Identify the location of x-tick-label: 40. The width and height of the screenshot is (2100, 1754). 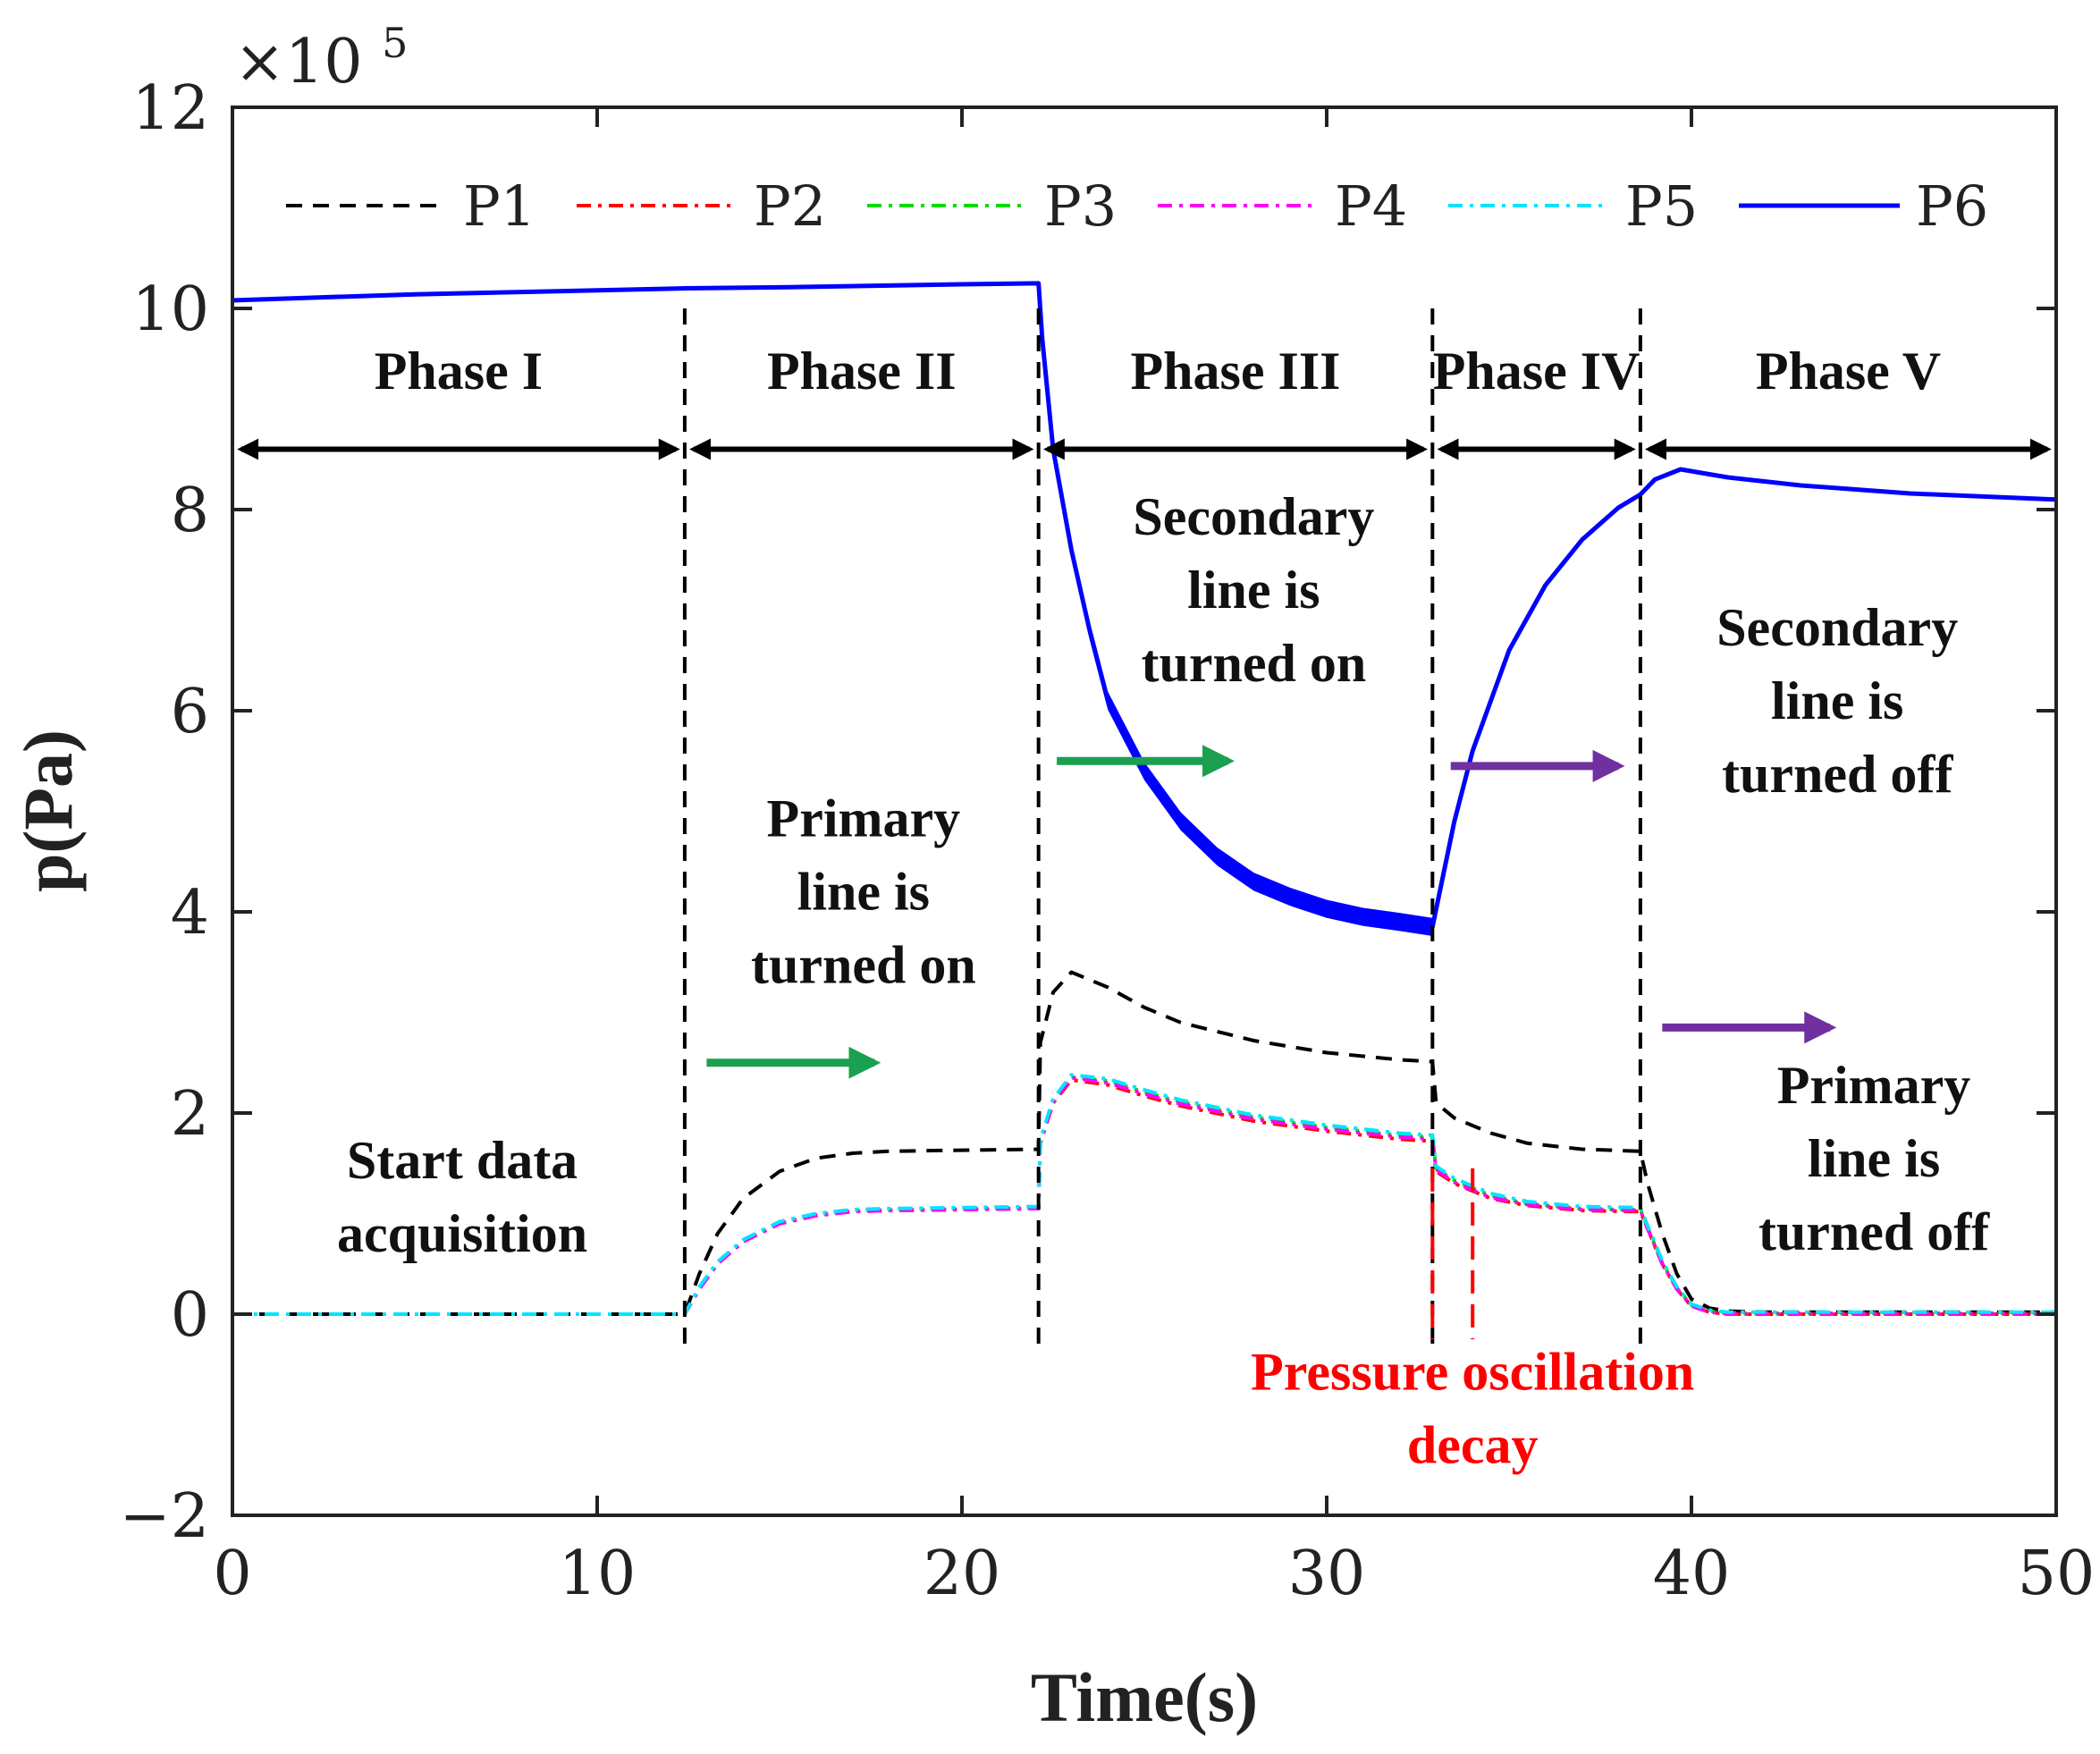
(1692, 1574).